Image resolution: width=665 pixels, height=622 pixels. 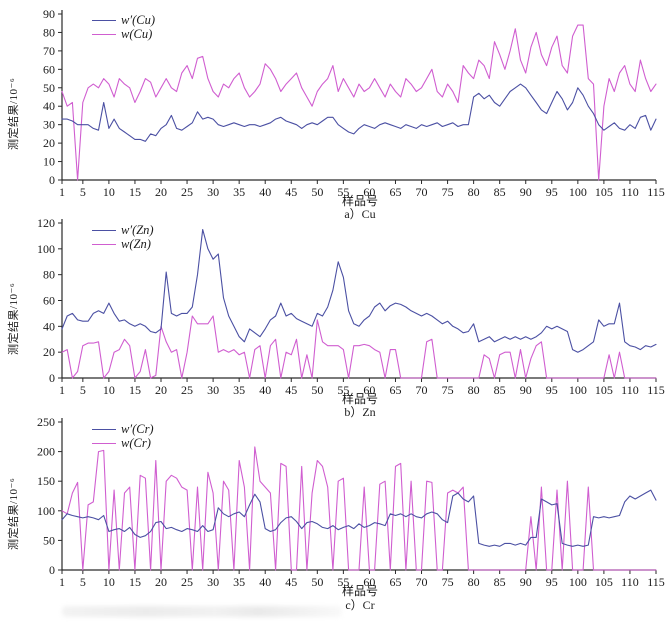 I want to click on zn-legend: w′(Zn) w(Zn), so click(x=123, y=237).